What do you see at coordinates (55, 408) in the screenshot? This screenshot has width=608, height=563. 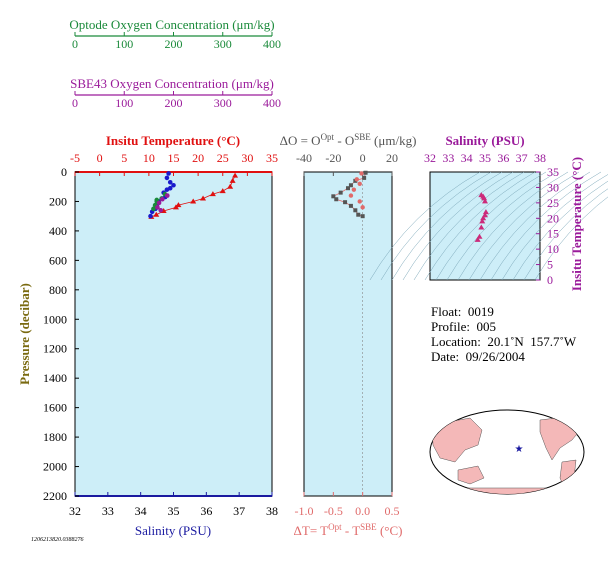 I see `pressure-tick-label: 1600` at bounding box center [55, 408].